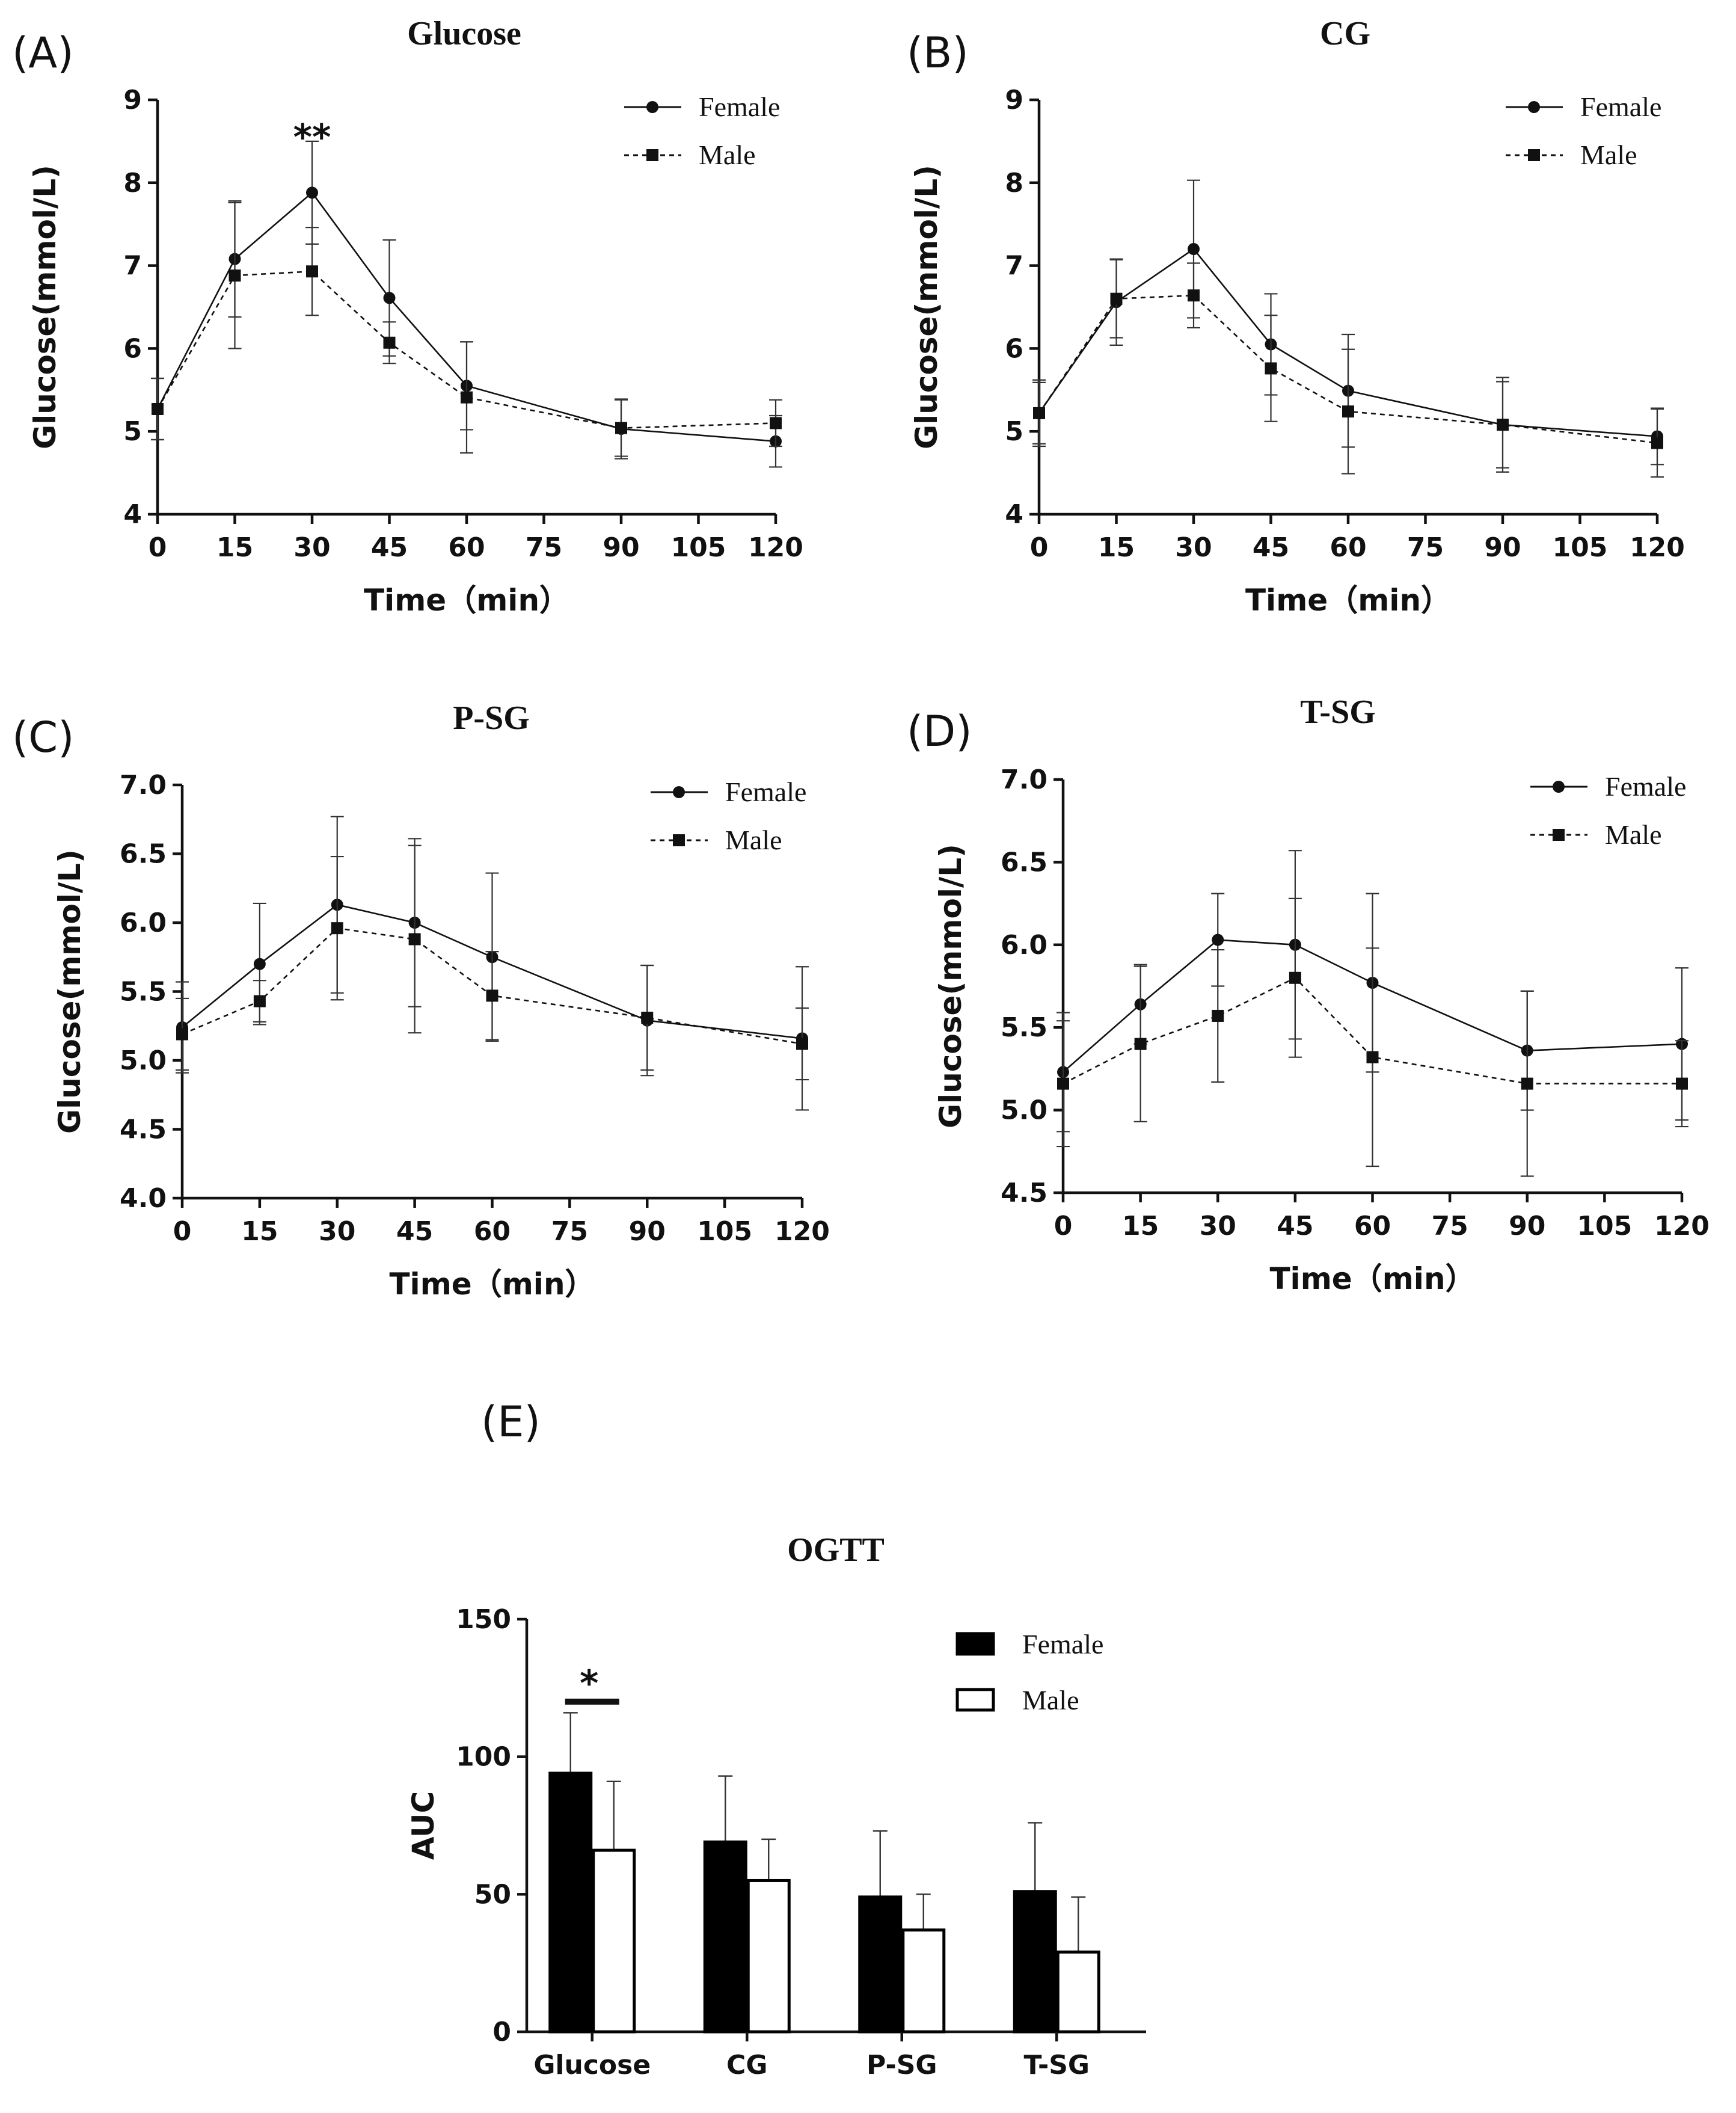 Image resolution: width=1736 pixels, height=2113 pixels. I want to click on x-tick-label: Glucose, so click(592, 2065).